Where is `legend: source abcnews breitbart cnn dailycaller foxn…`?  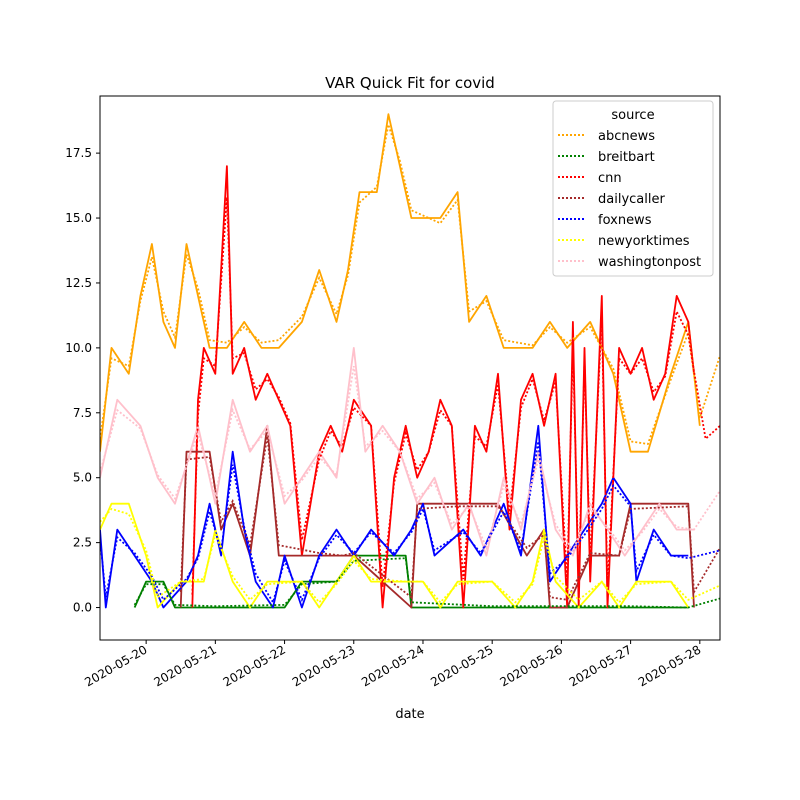 legend: source abcnews breitbart cnn dailycaller foxn… is located at coordinates (633, 188).